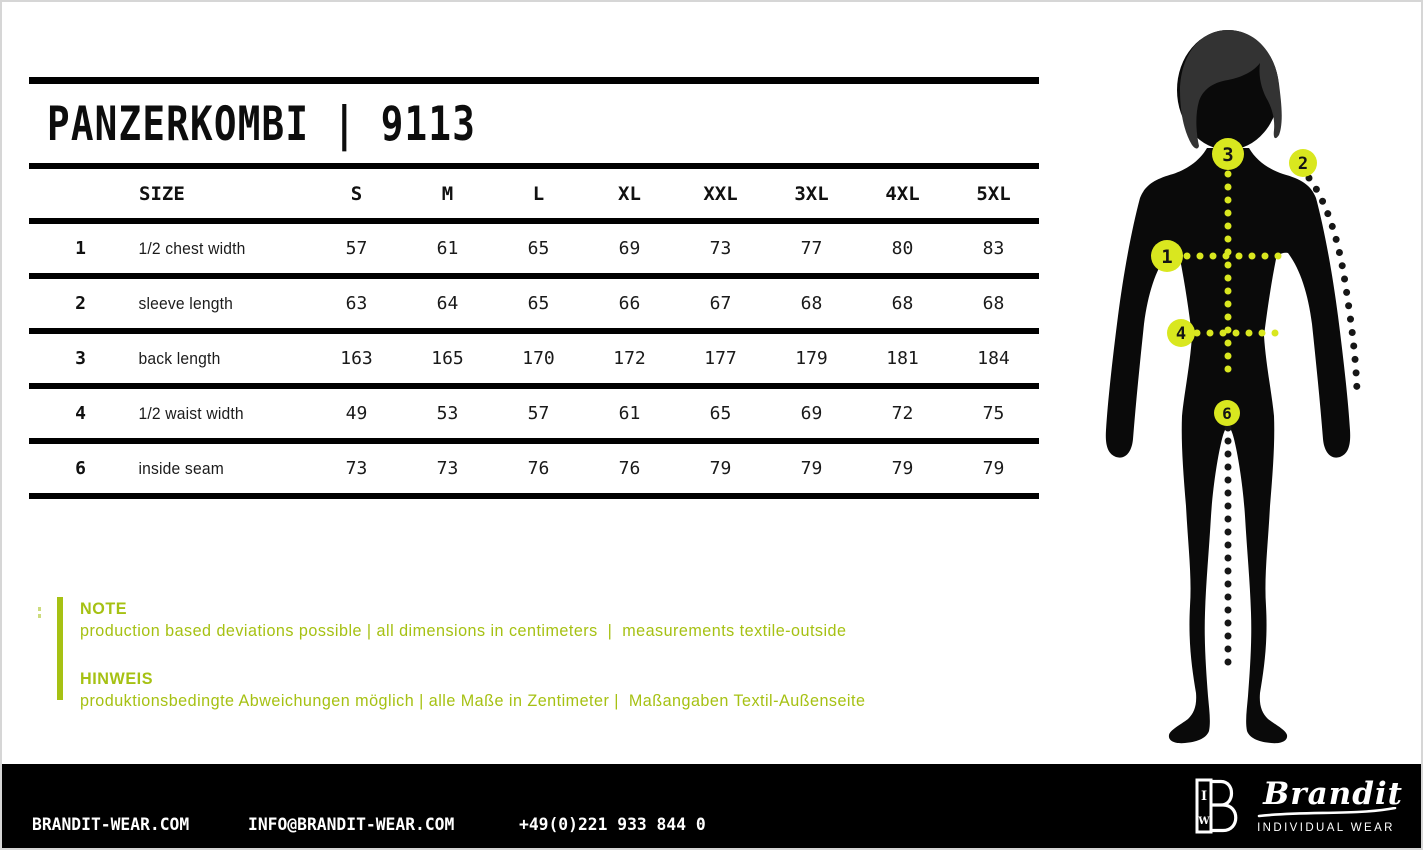 The width and height of the screenshot is (1423, 850). I want to click on table-row-inseam: 6 inside seam 73 73 76 76 79 79 79 79, so click(534, 468).